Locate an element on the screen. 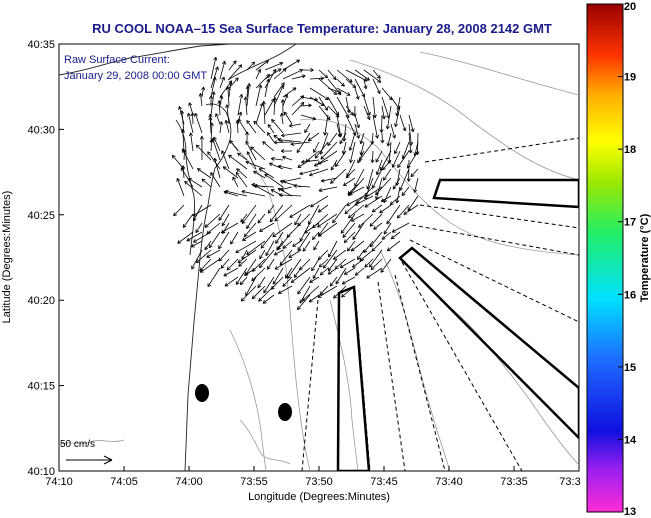  annotation-line-2: January 29, 2008 00:00 GMT is located at coordinates (135, 76).